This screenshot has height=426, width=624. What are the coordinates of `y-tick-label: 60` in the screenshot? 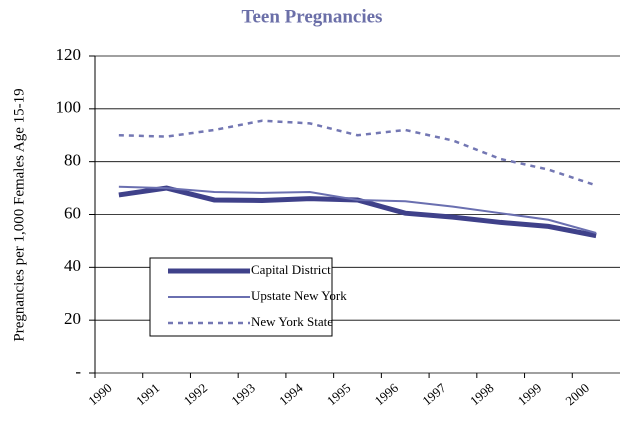 It's located at (72, 212).